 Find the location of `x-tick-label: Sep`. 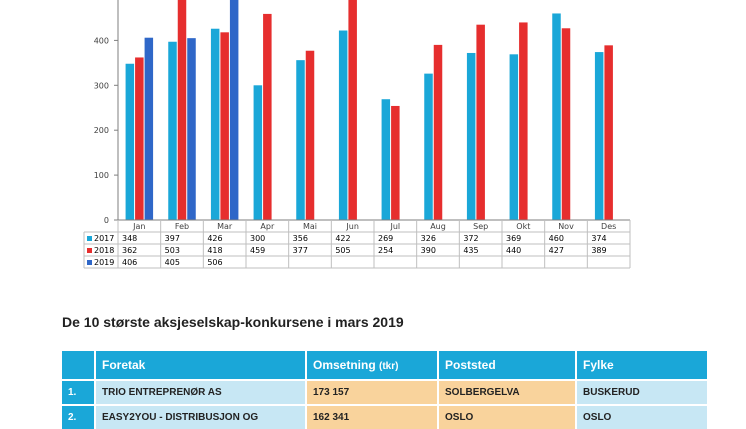

x-tick-label: Sep is located at coordinates (480, 226).